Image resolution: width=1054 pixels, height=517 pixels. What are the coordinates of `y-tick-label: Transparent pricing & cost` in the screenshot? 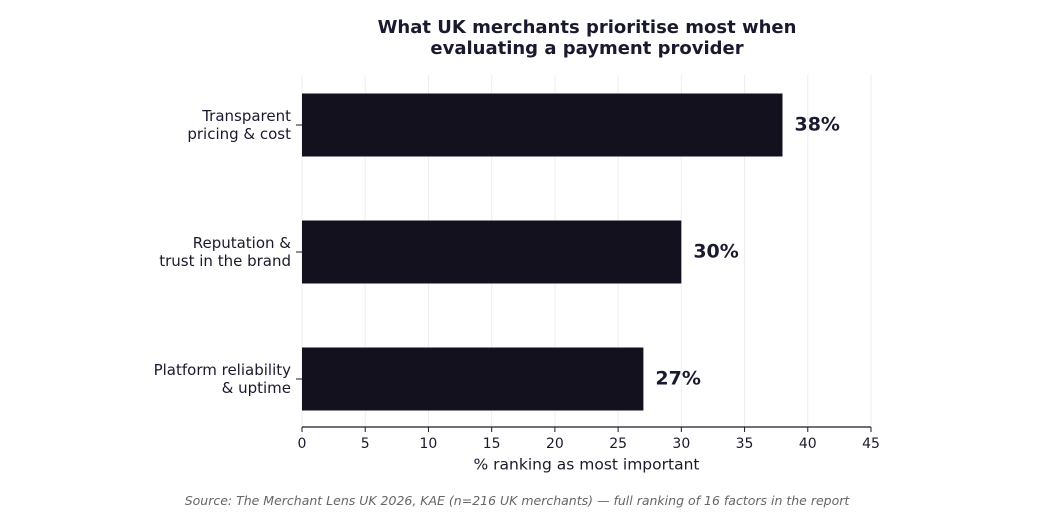 It's located at (239, 125).